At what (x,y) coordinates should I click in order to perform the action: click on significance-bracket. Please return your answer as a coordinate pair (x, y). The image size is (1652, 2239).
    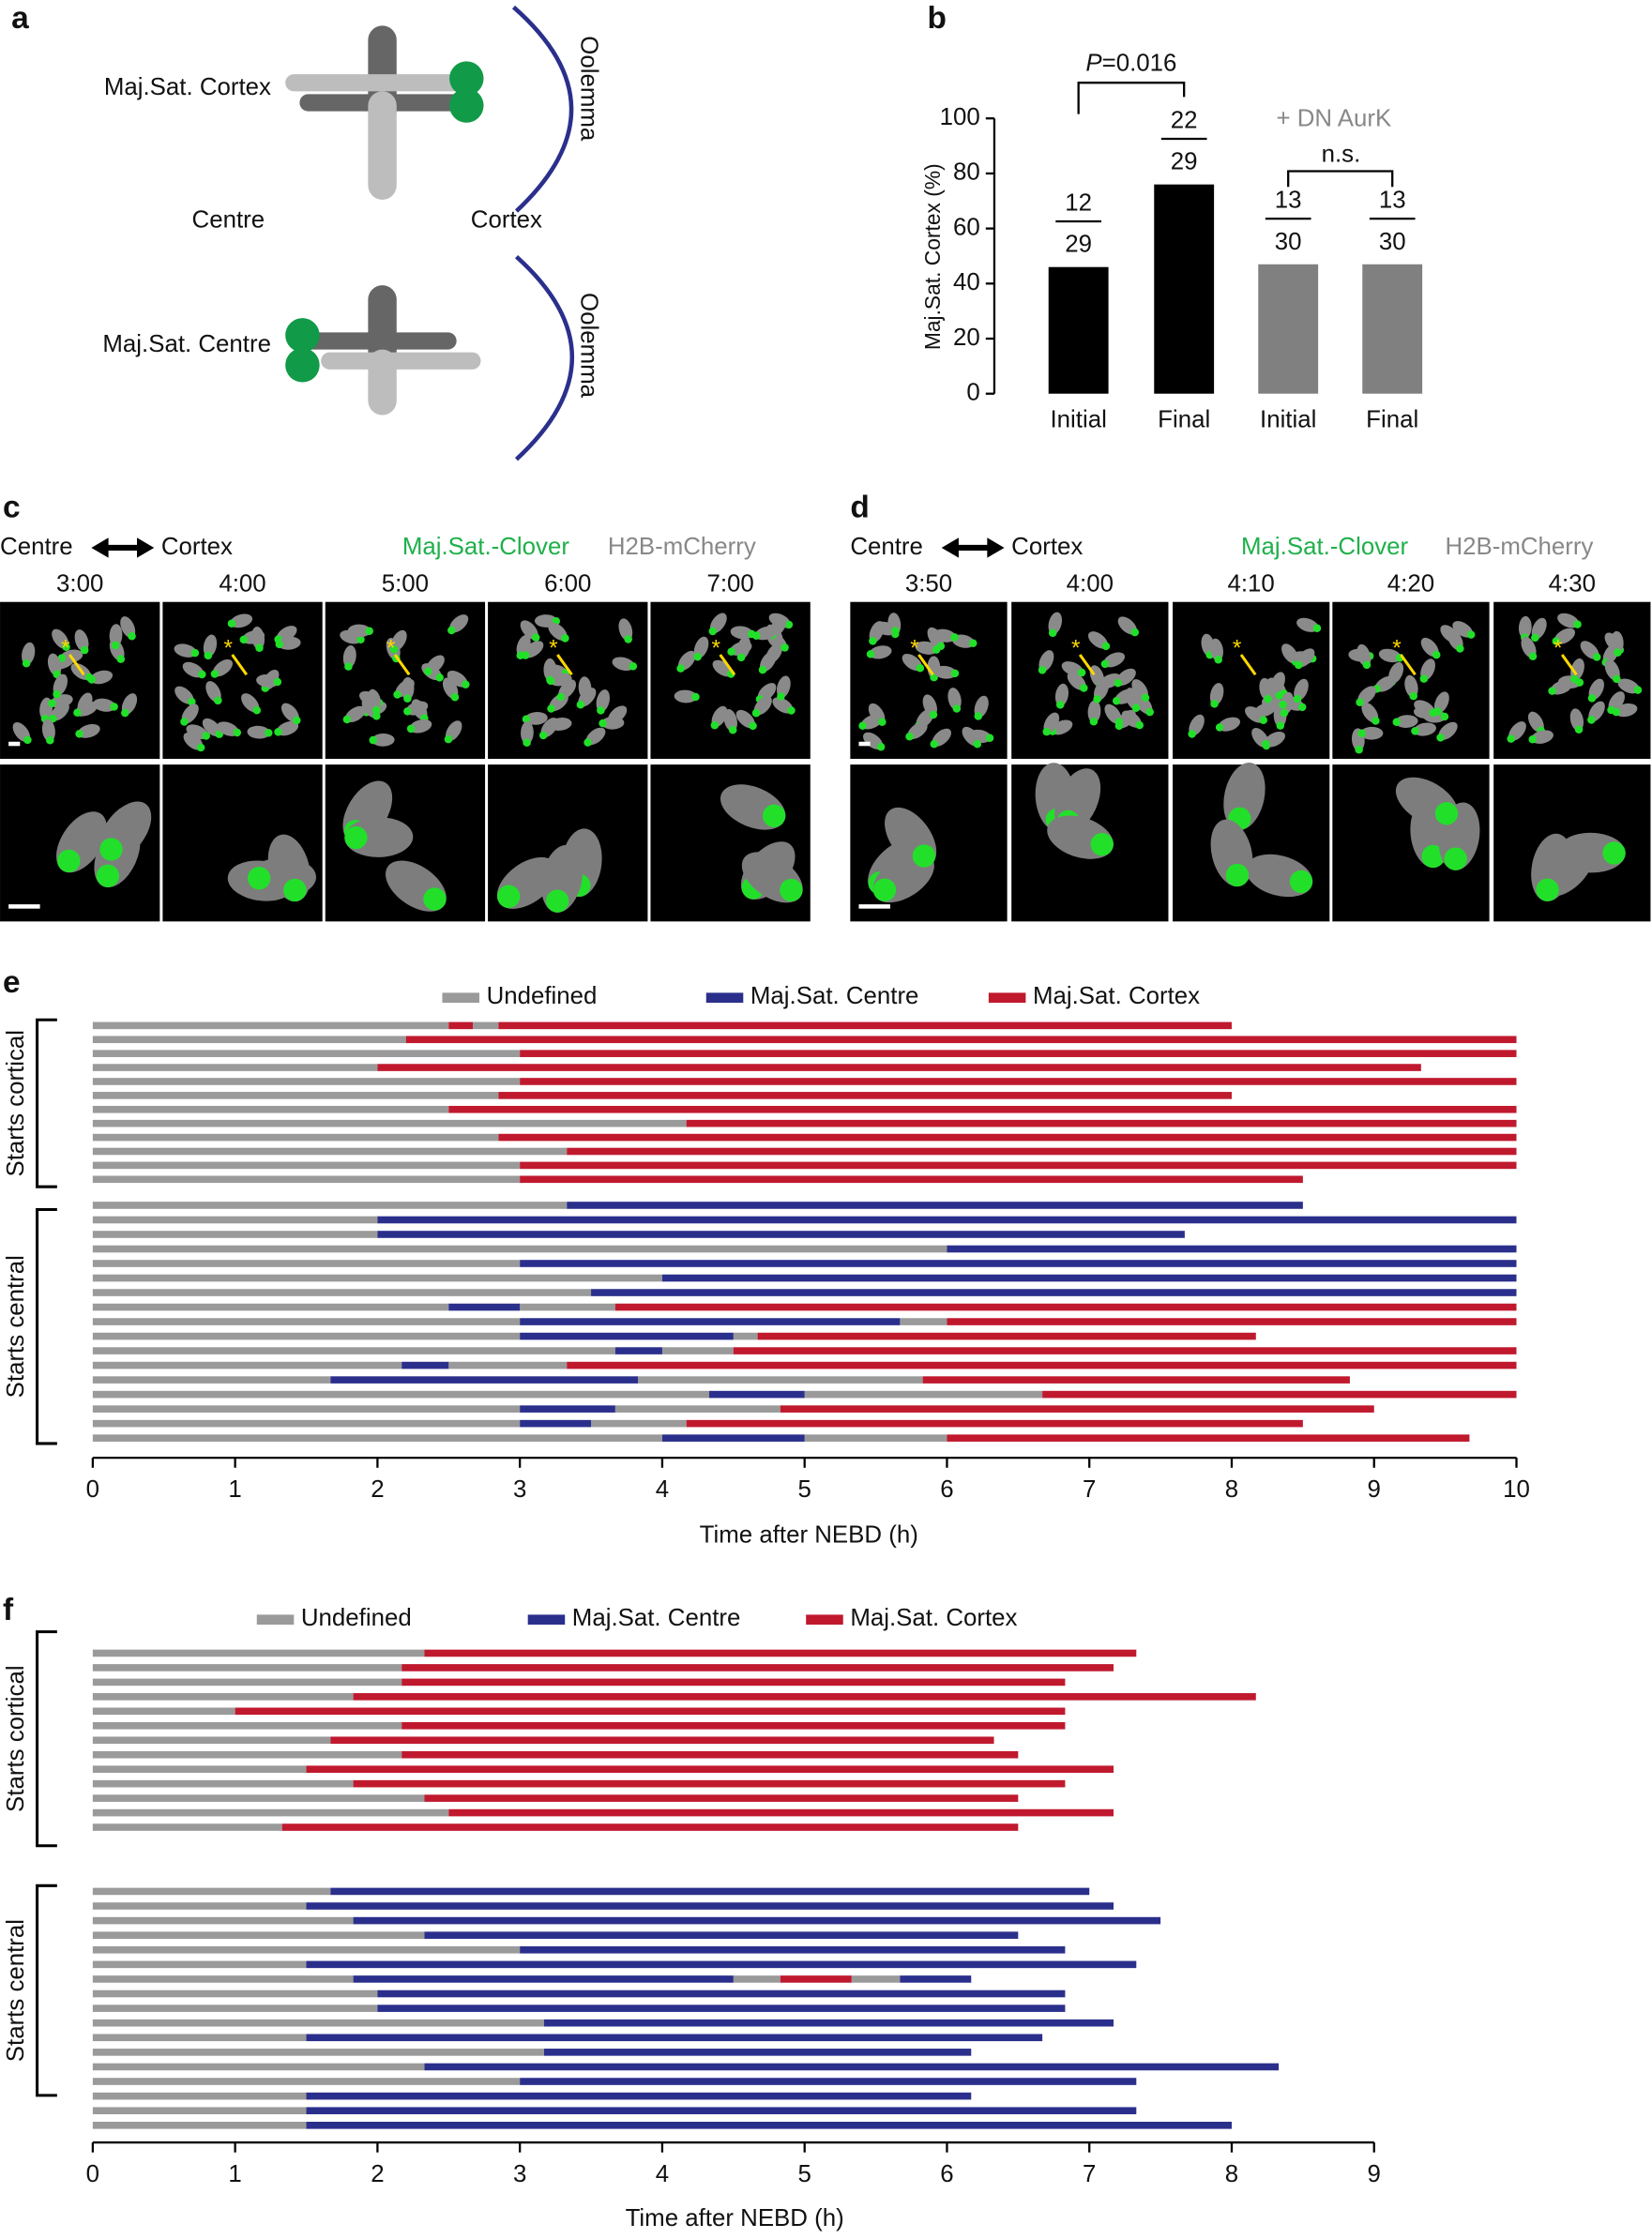
    Looking at the image, I should click on (1340, 179).